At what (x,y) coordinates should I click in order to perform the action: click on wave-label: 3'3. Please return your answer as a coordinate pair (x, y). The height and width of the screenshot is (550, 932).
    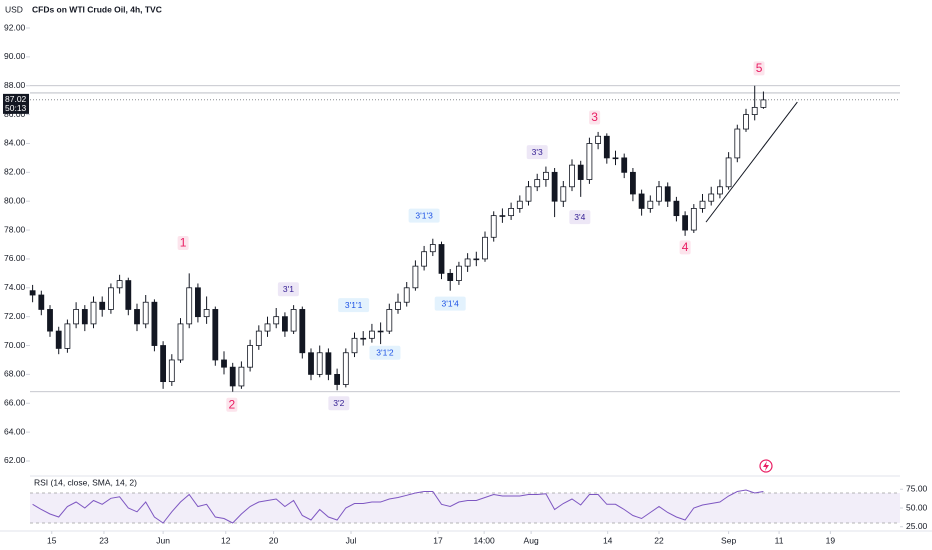
    Looking at the image, I should click on (537, 152).